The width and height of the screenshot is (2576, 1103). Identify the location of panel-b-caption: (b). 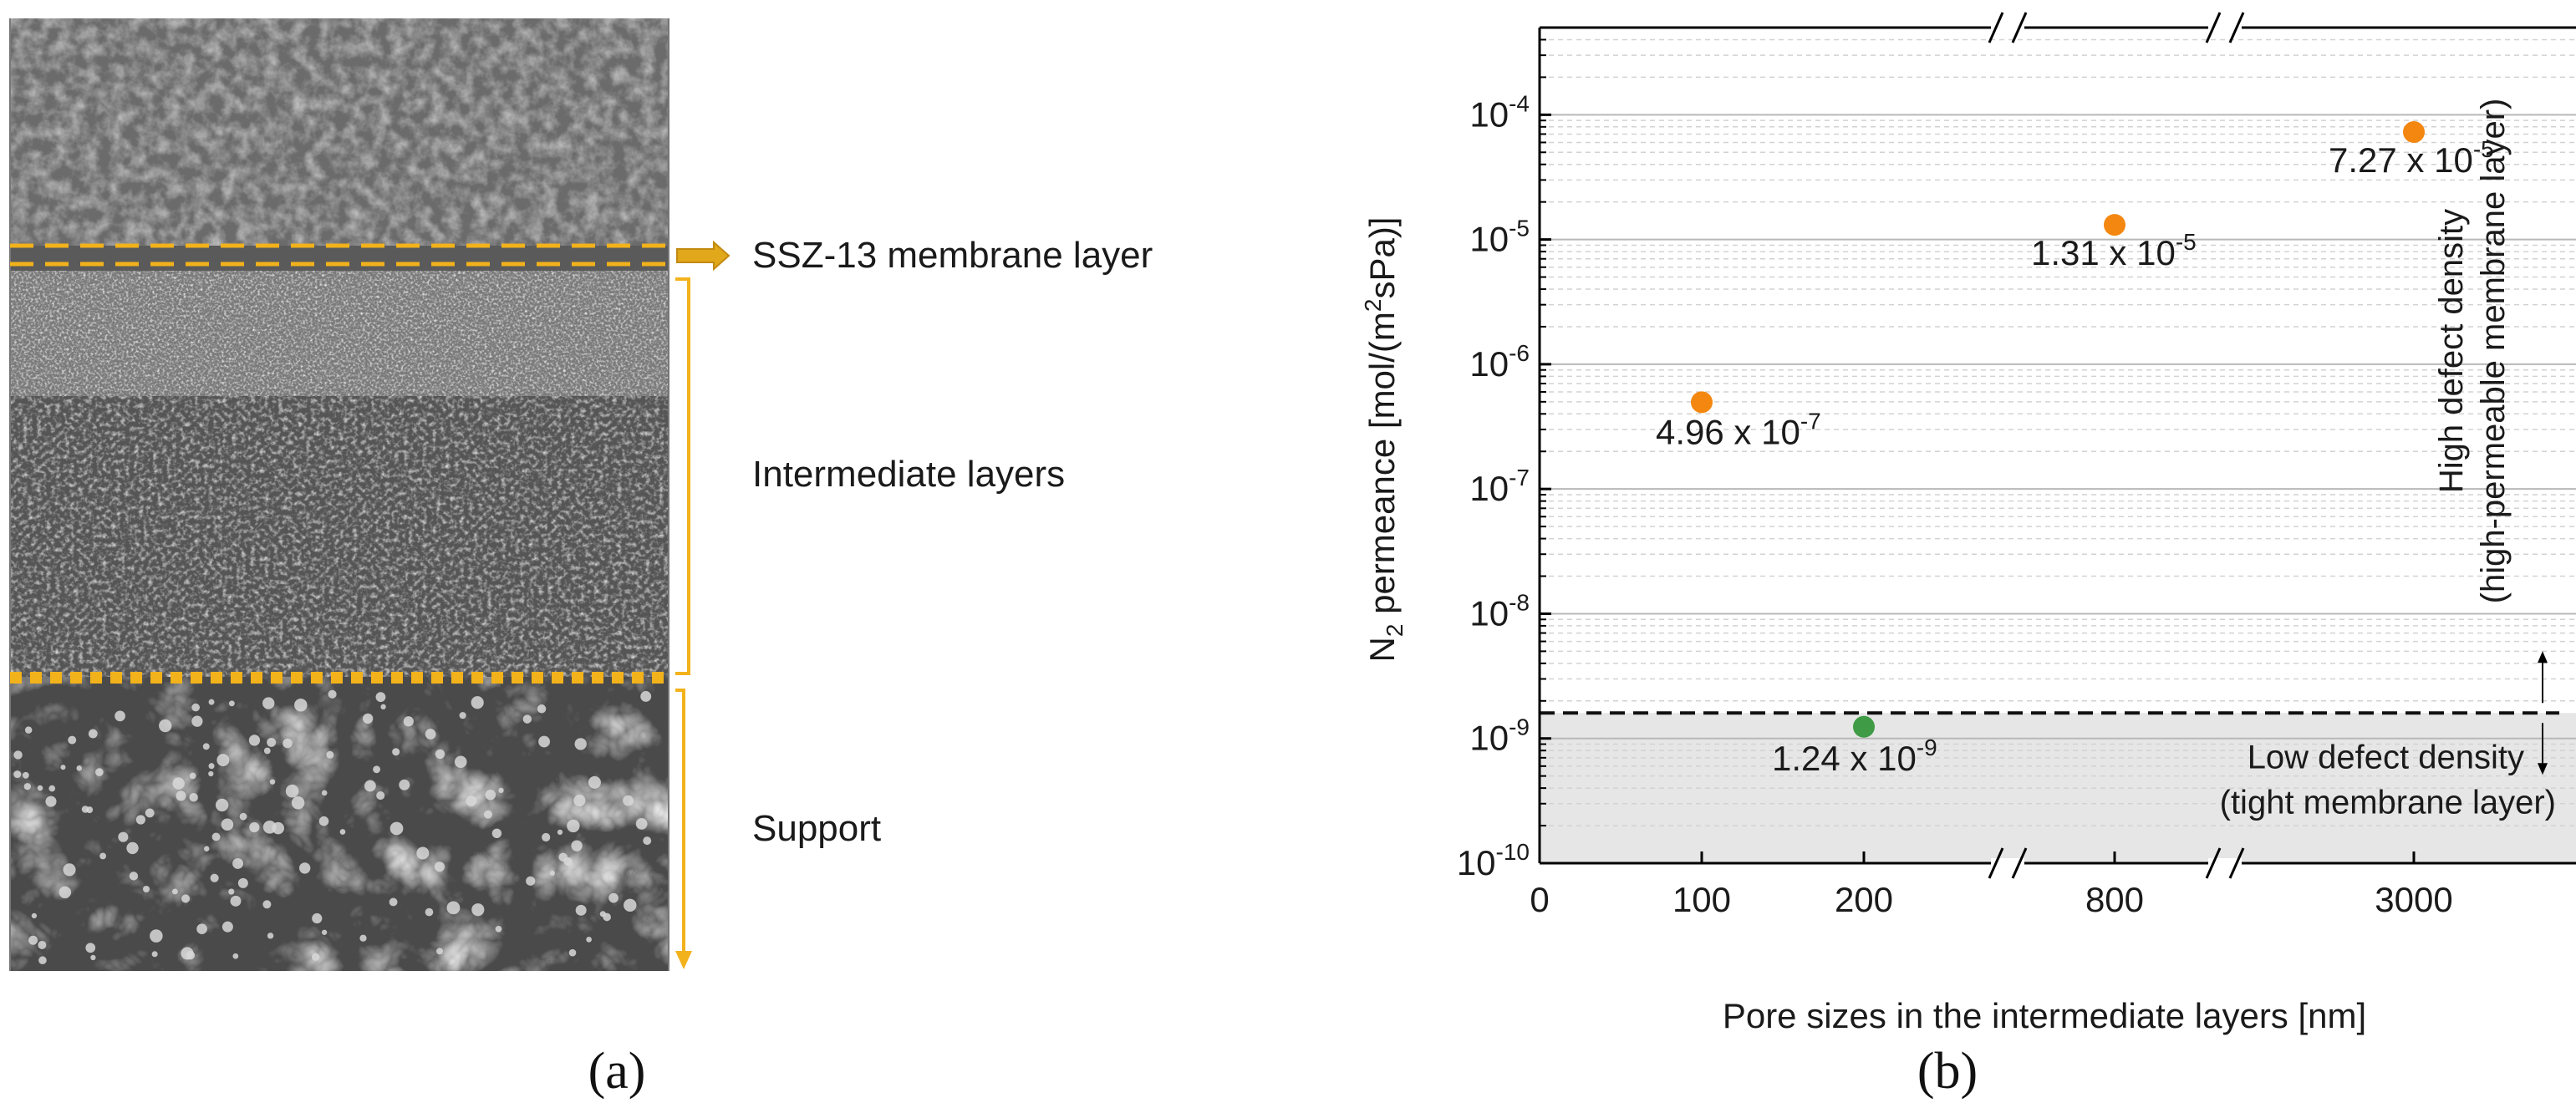
(1947, 1071).